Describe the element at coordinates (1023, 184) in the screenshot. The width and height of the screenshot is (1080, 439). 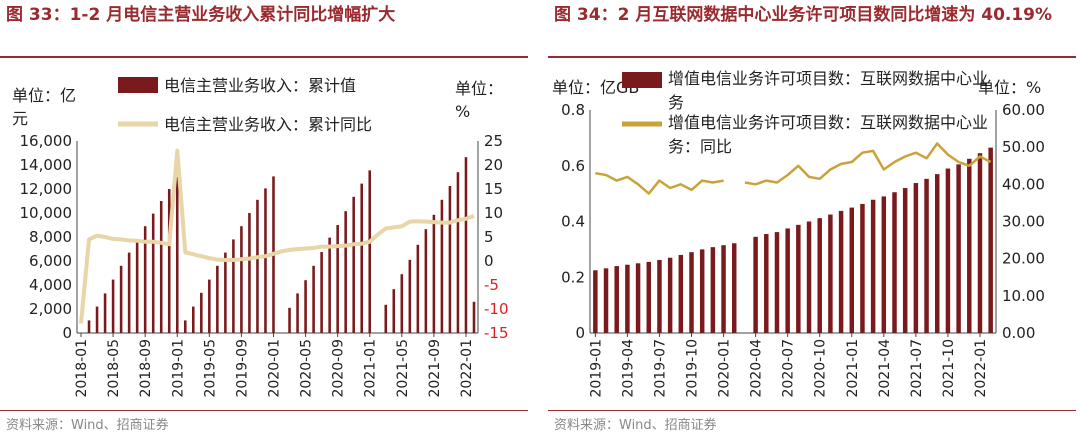
I see `y-right-tick-label: 40.00` at that location.